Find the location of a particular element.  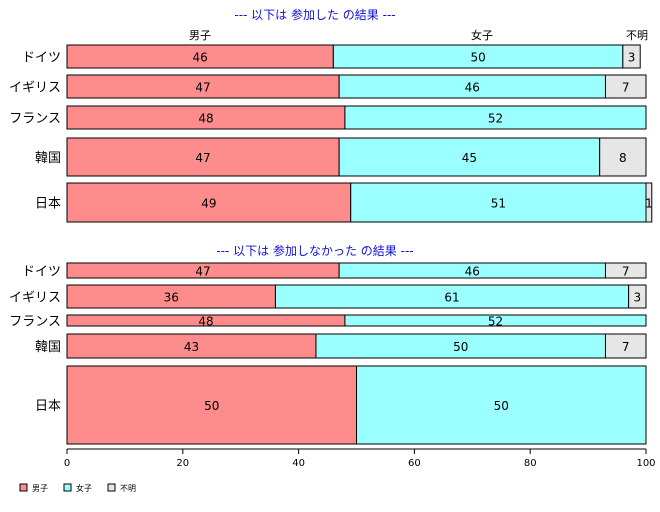

bar-value-label: 43 is located at coordinates (191, 347).